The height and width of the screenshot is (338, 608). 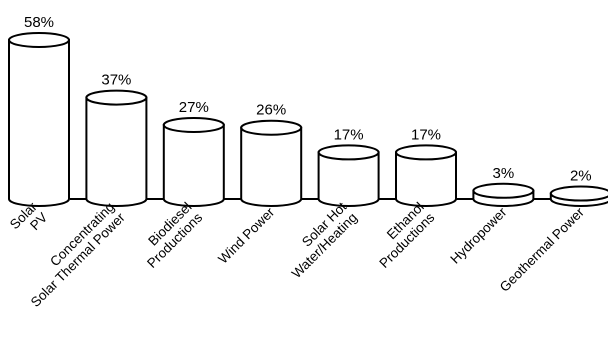 What do you see at coordinates (246, 235) in the screenshot?
I see `category-label: Wind Power` at bounding box center [246, 235].